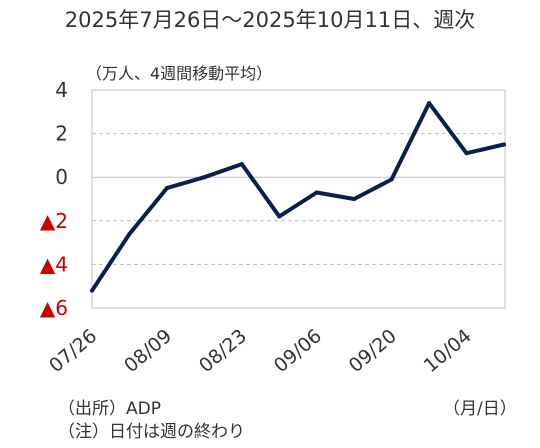 The height and width of the screenshot is (448, 540). Describe the element at coordinates (373, 351) in the screenshot. I see `x-tick-label: 09/20` at that location.